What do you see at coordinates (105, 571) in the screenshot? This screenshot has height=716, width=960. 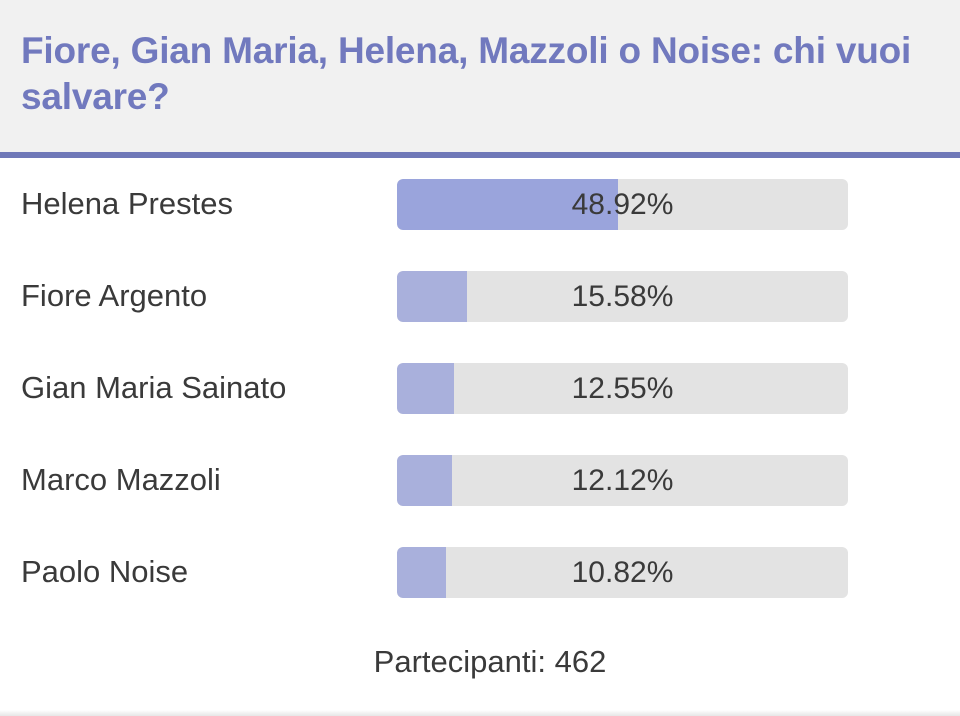 I see `option-label: Paolo Noise` at bounding box center [105, 571].